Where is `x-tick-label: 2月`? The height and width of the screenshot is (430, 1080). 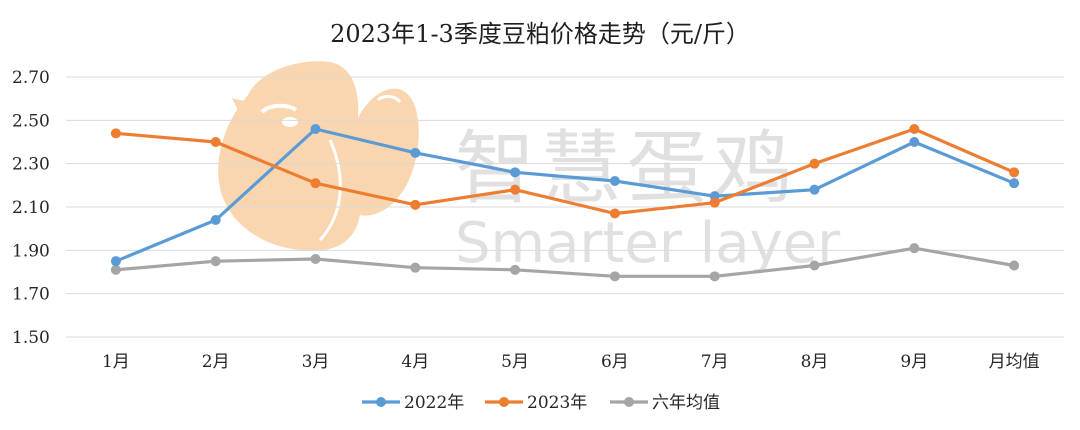 x-tick-label: 2月 is located at coordinates (216, 362).